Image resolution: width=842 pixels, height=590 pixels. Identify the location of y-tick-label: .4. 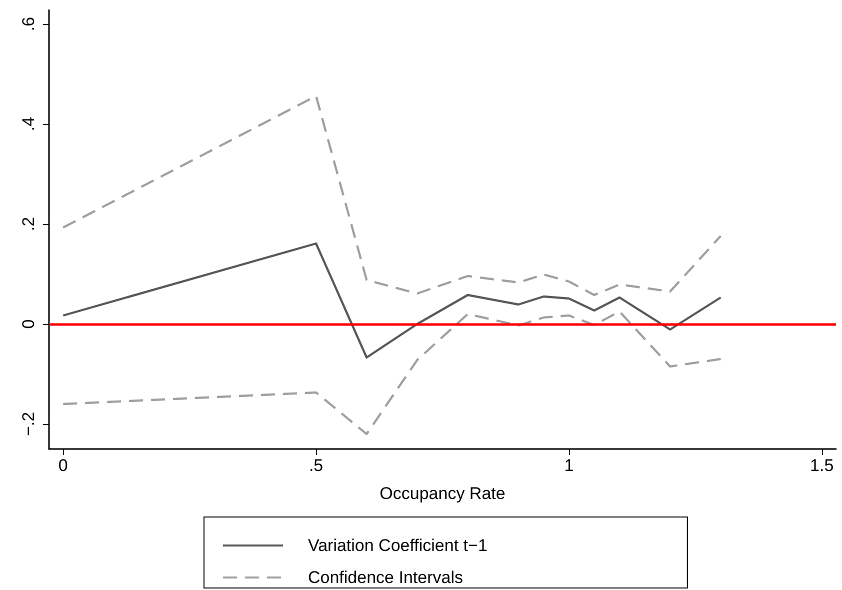
(28, 124).